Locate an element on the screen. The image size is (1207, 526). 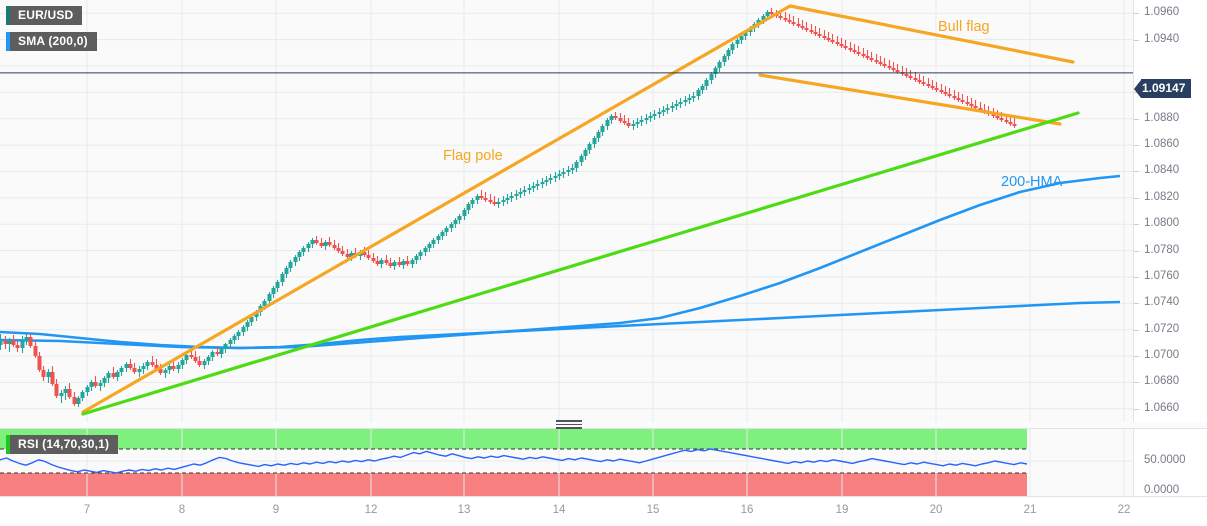
rsi-axis: 50.0000 0.0000 is located at coordinates (1170, 462).